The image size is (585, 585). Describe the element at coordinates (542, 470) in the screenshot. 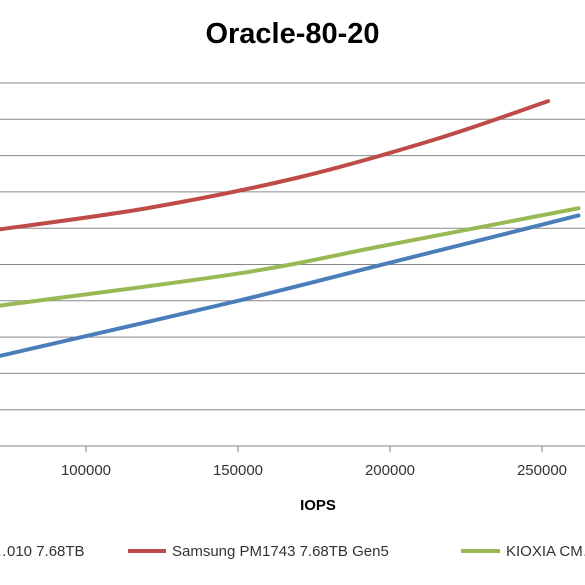

I see `x-tick-label: 250000` at that location.